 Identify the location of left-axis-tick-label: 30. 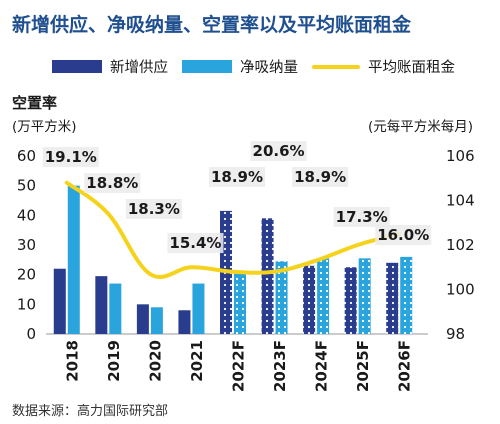
(26, 245).